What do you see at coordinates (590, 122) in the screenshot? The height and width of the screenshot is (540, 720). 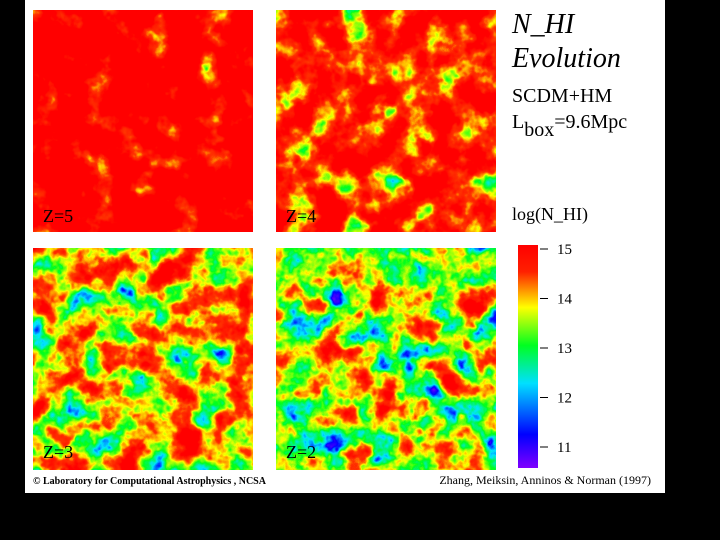 I see `box-value: =9.6Mpc` at bounding box center [590, 122].